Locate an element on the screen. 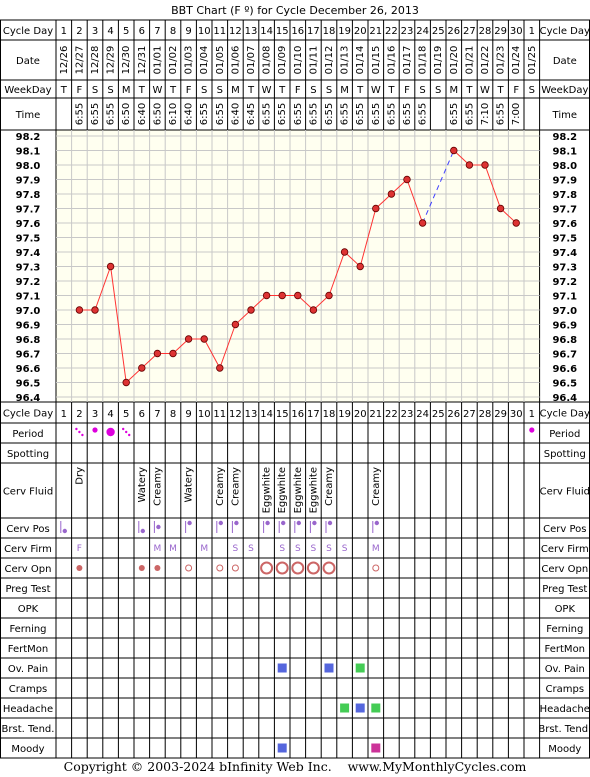 Image resolution: width=590 pixels, height=777 pixels. cycle-day-label: 27 is located at coordinates (469, 31).